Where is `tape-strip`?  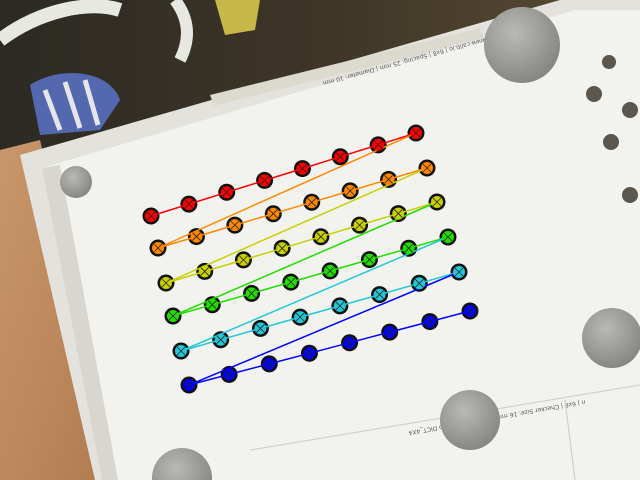
tape-strip is located at coordinates (347, 67).